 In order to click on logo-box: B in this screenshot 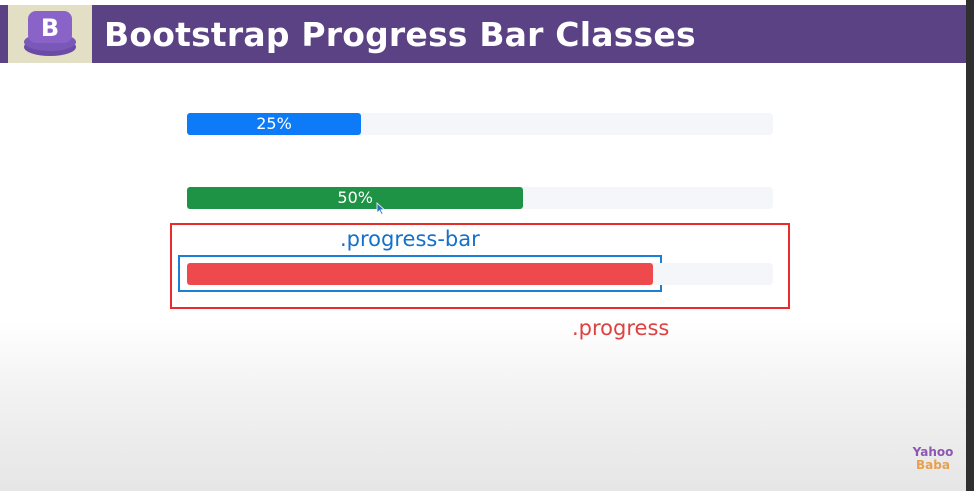, I will do `click(50, 34)`.